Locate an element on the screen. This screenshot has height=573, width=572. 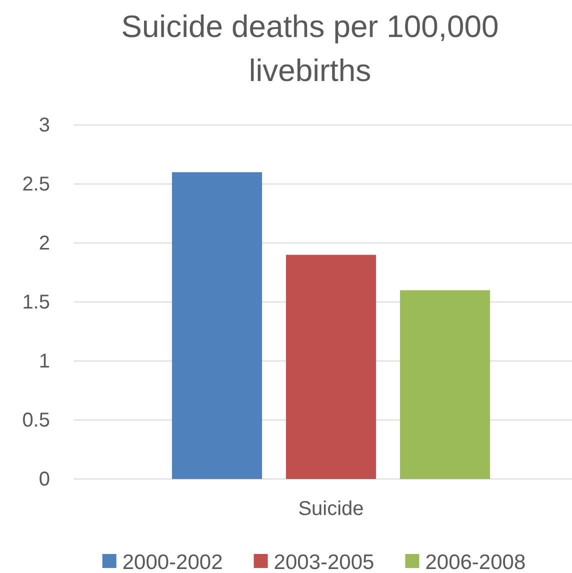
y-tick-label: 3 is located at coordinates (44, 125).